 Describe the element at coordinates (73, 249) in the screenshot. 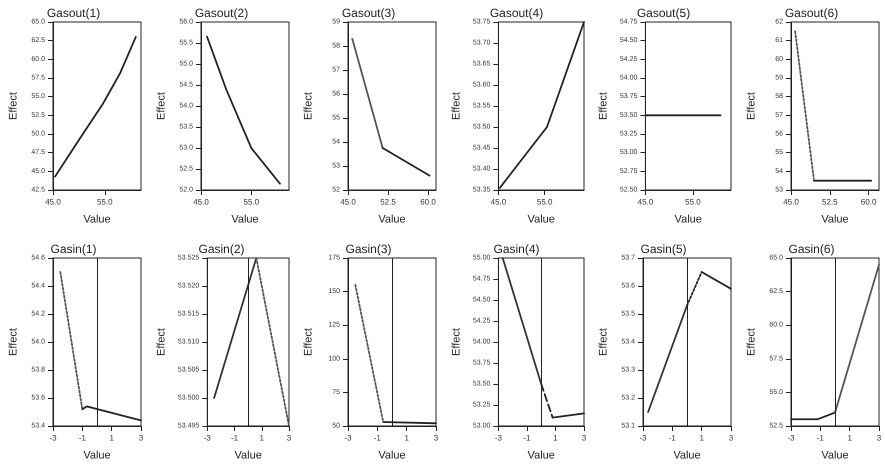

I see `chart-title: Gasin(1)` at that location.